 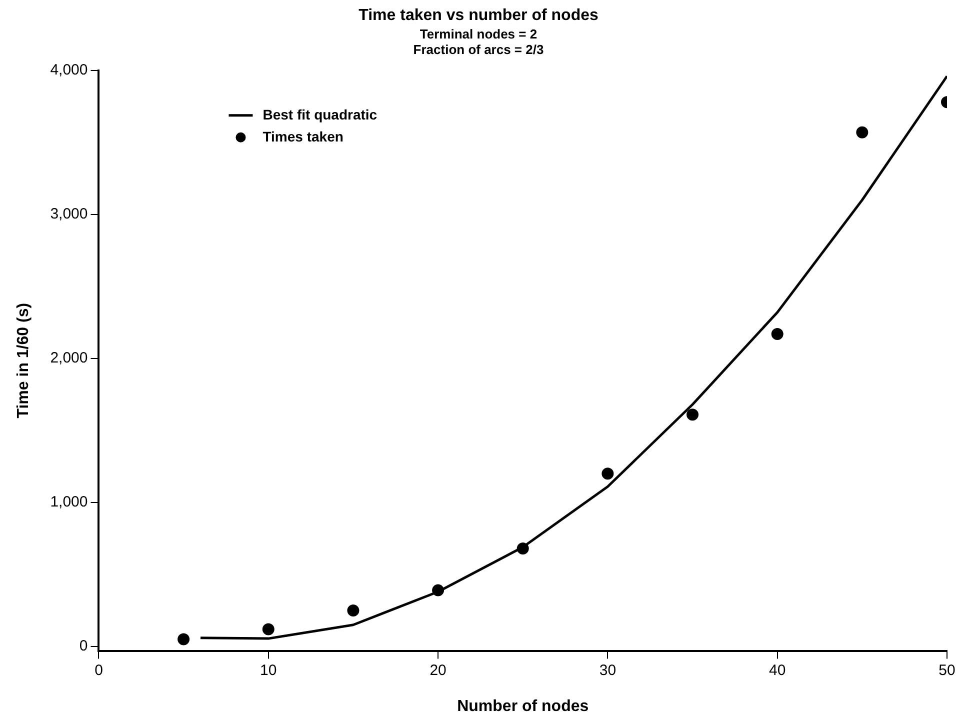 I want to click on x-tick-label: 40, so click(x=777, y=670).